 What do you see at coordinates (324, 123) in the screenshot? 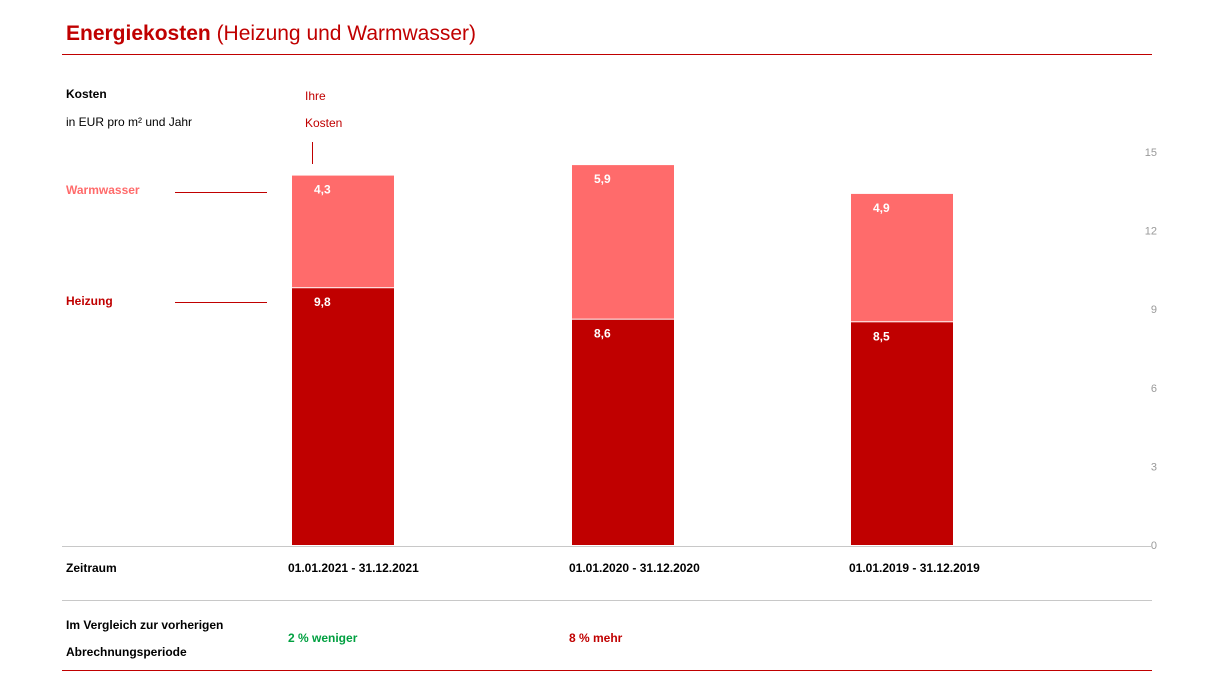
I see `marker-line2: Kosten` at bounding box center [324, 123].